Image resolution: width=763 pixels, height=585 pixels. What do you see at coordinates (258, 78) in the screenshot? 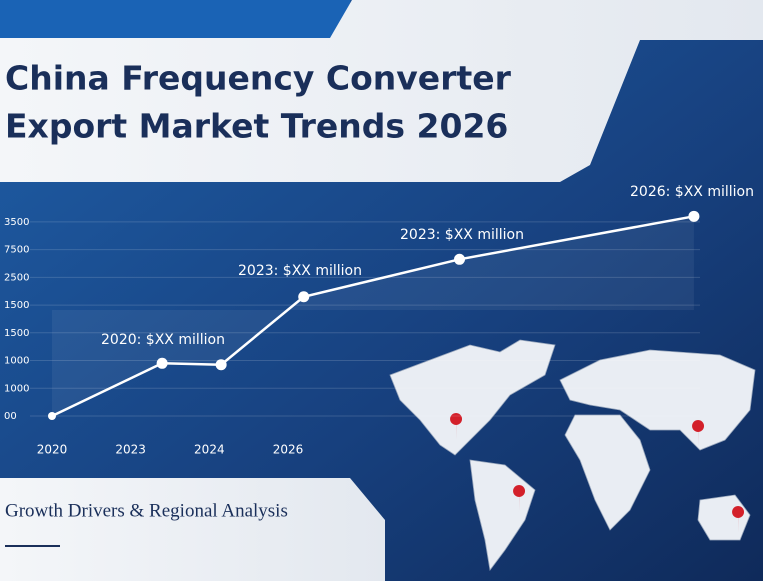
I see `title-line: China Frequency Converter` at bounding box center [258, 78].